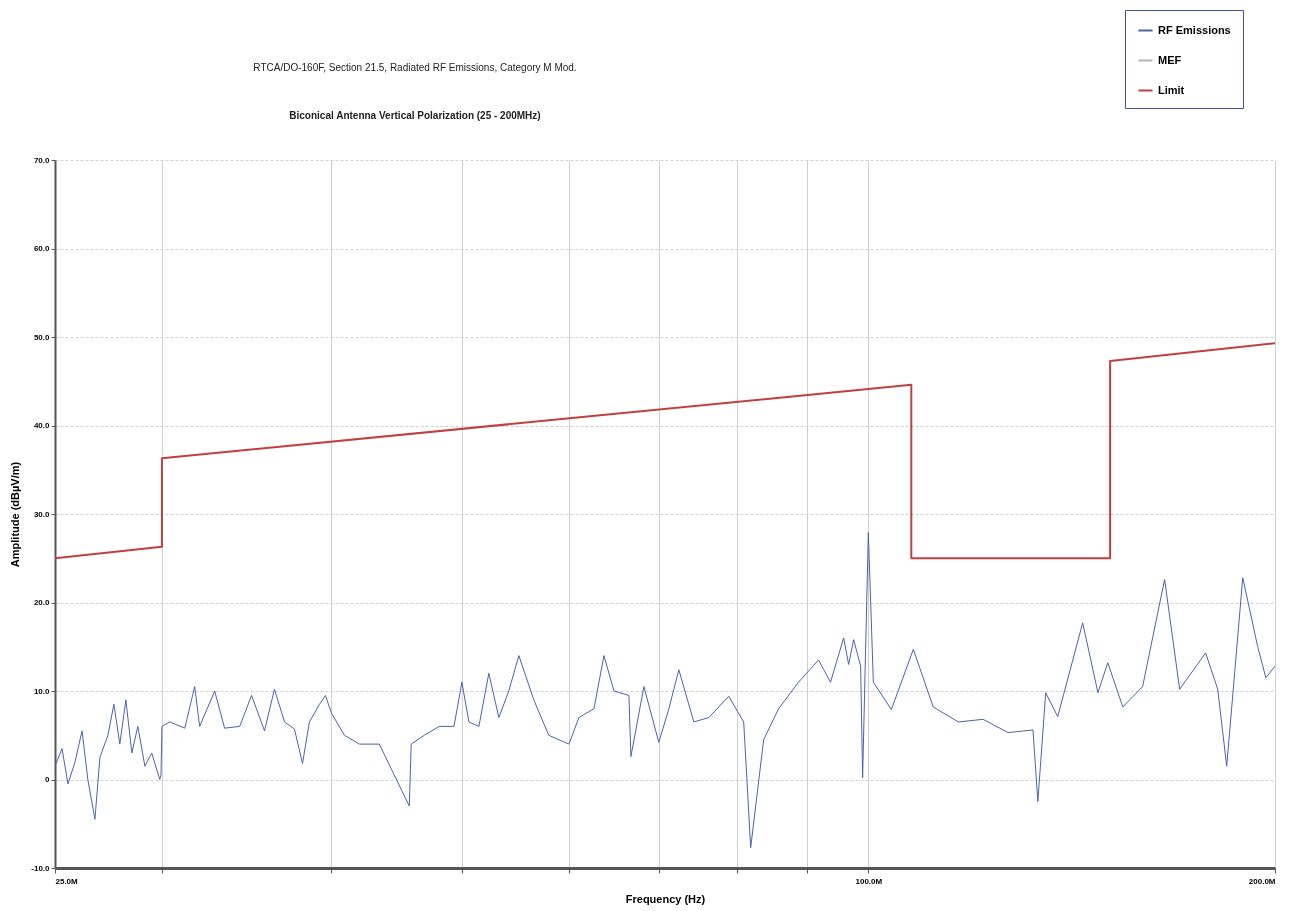  I want to click on y-tick-label: 70.0, so click(42, 160).